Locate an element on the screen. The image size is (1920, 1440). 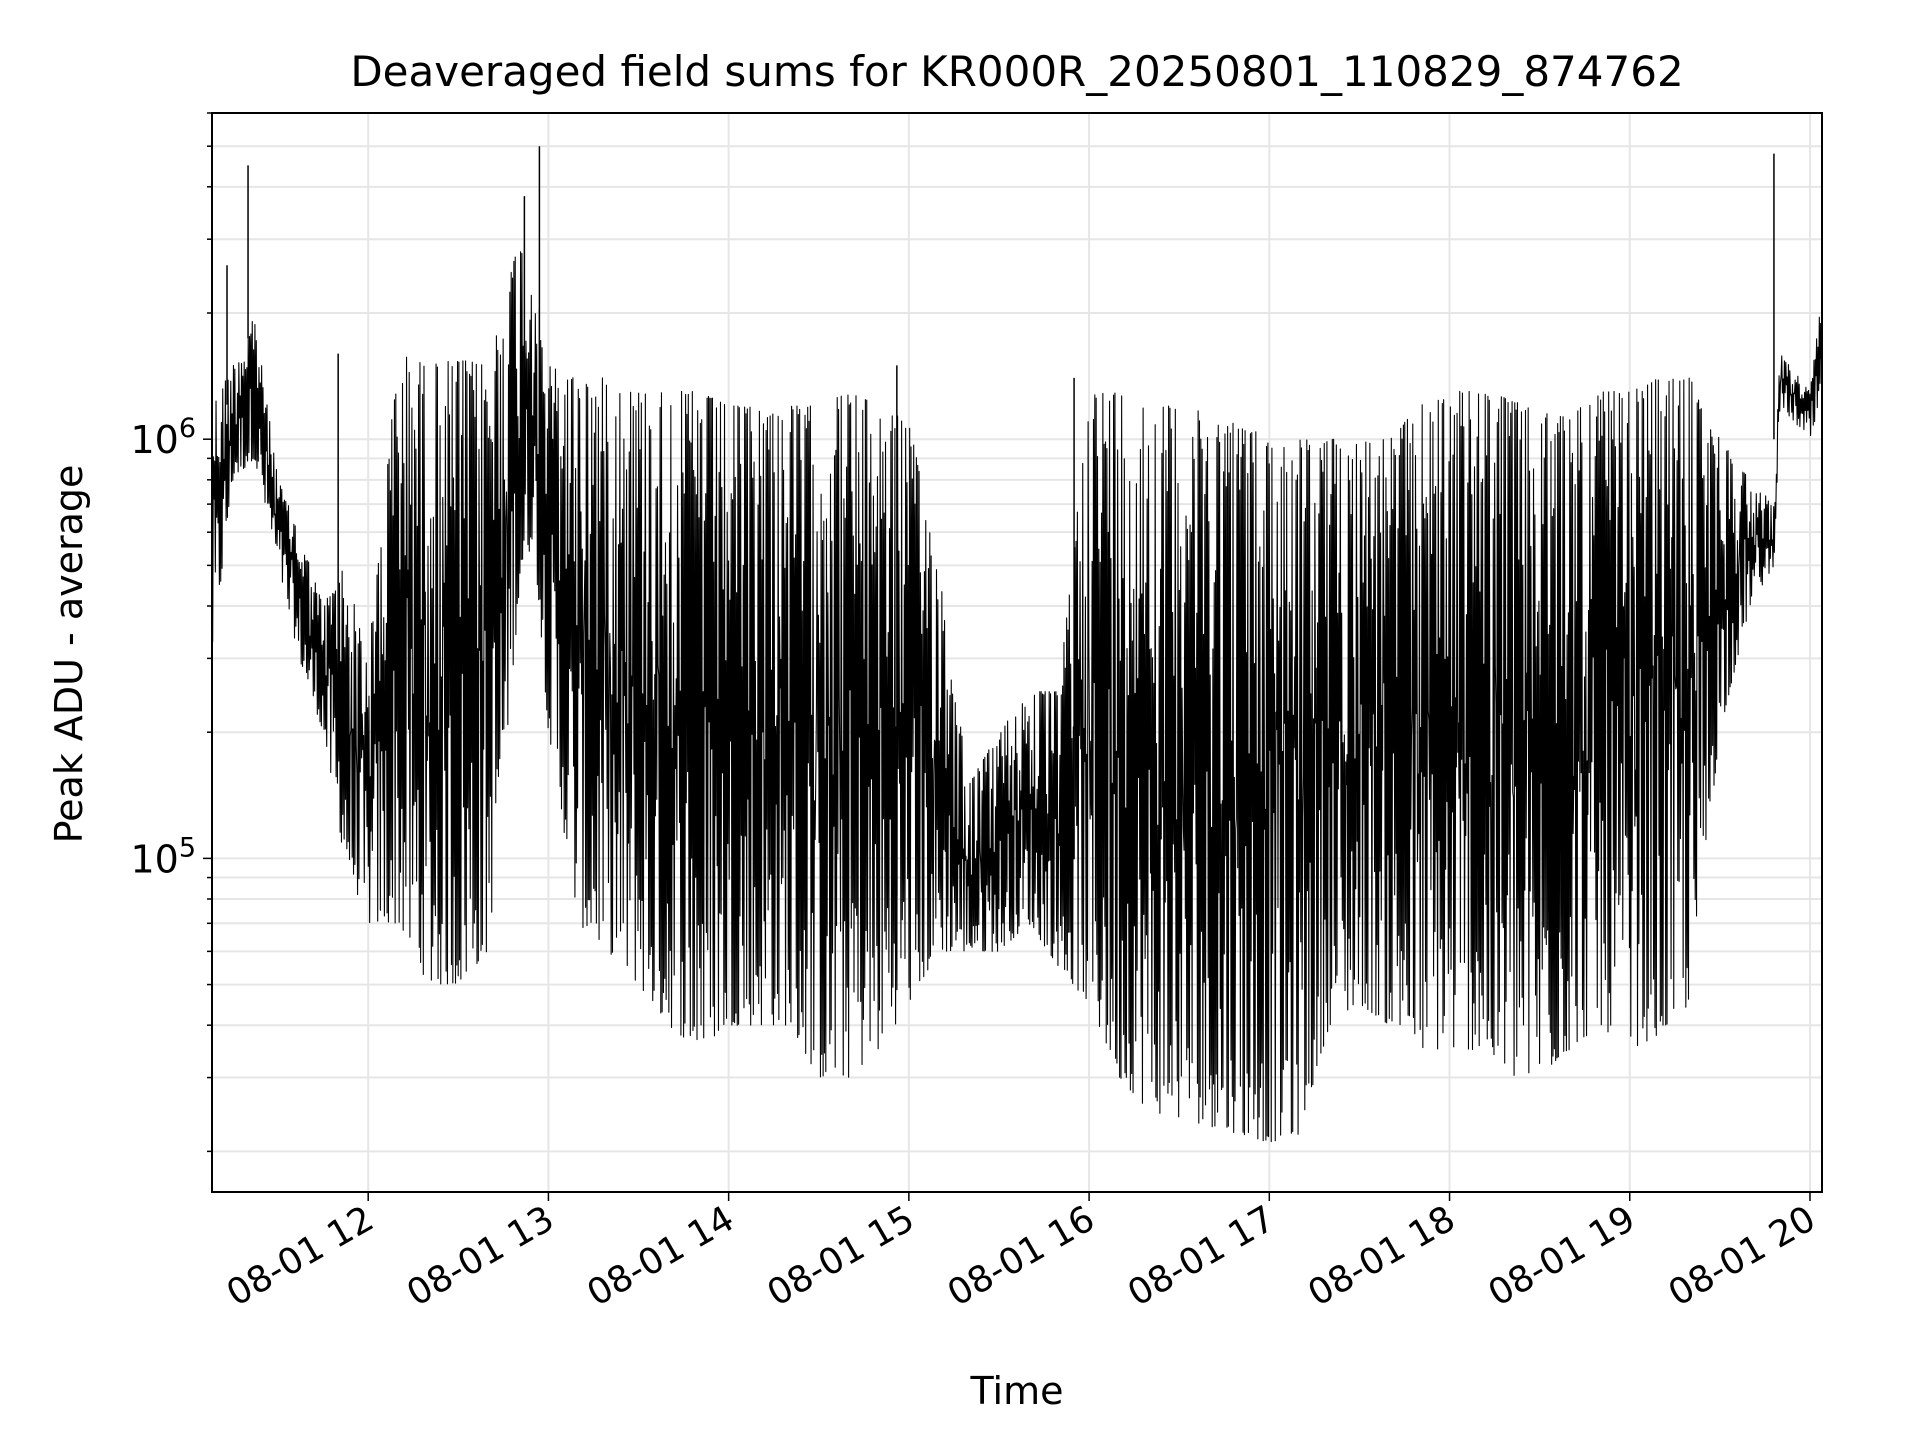
y-tick-label: 10⁶ is located at coordinates (163, 437).